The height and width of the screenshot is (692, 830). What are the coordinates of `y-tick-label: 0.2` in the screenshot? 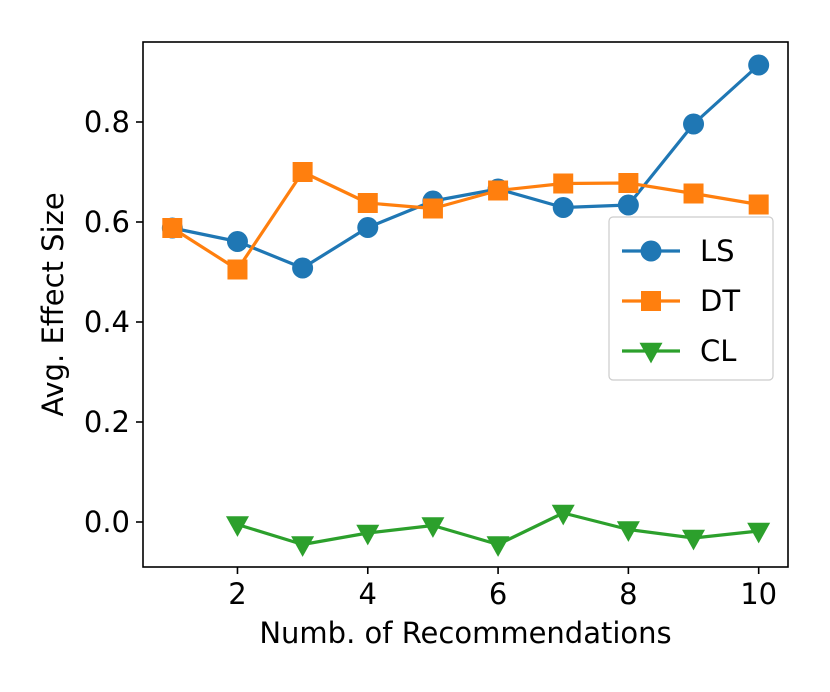 It's located at (107, 422).